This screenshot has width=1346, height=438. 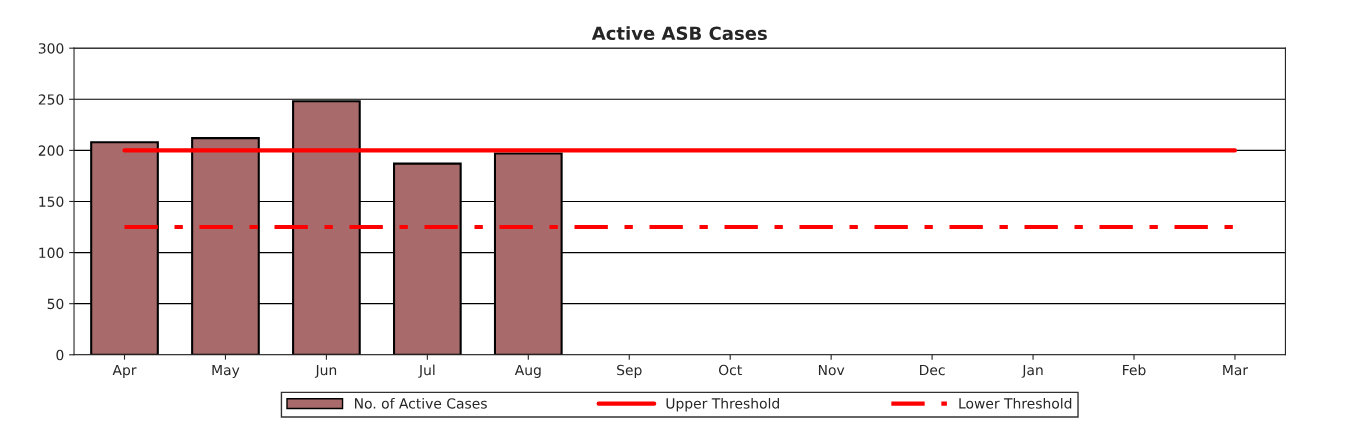 What do you see at coordinates (226, 371) in the screenshot?
I see `x-tick-label: May` at bounding box center [226, 371].